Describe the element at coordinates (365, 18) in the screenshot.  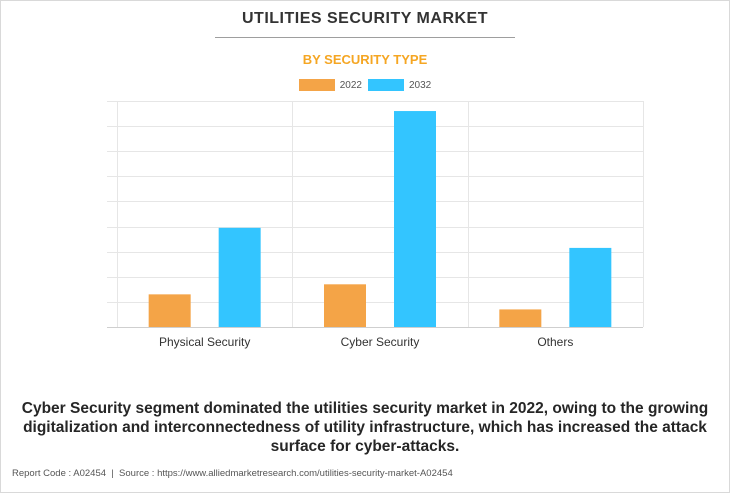
I see `chart-title: UTILITIES SECURITY MARKET` at that location.